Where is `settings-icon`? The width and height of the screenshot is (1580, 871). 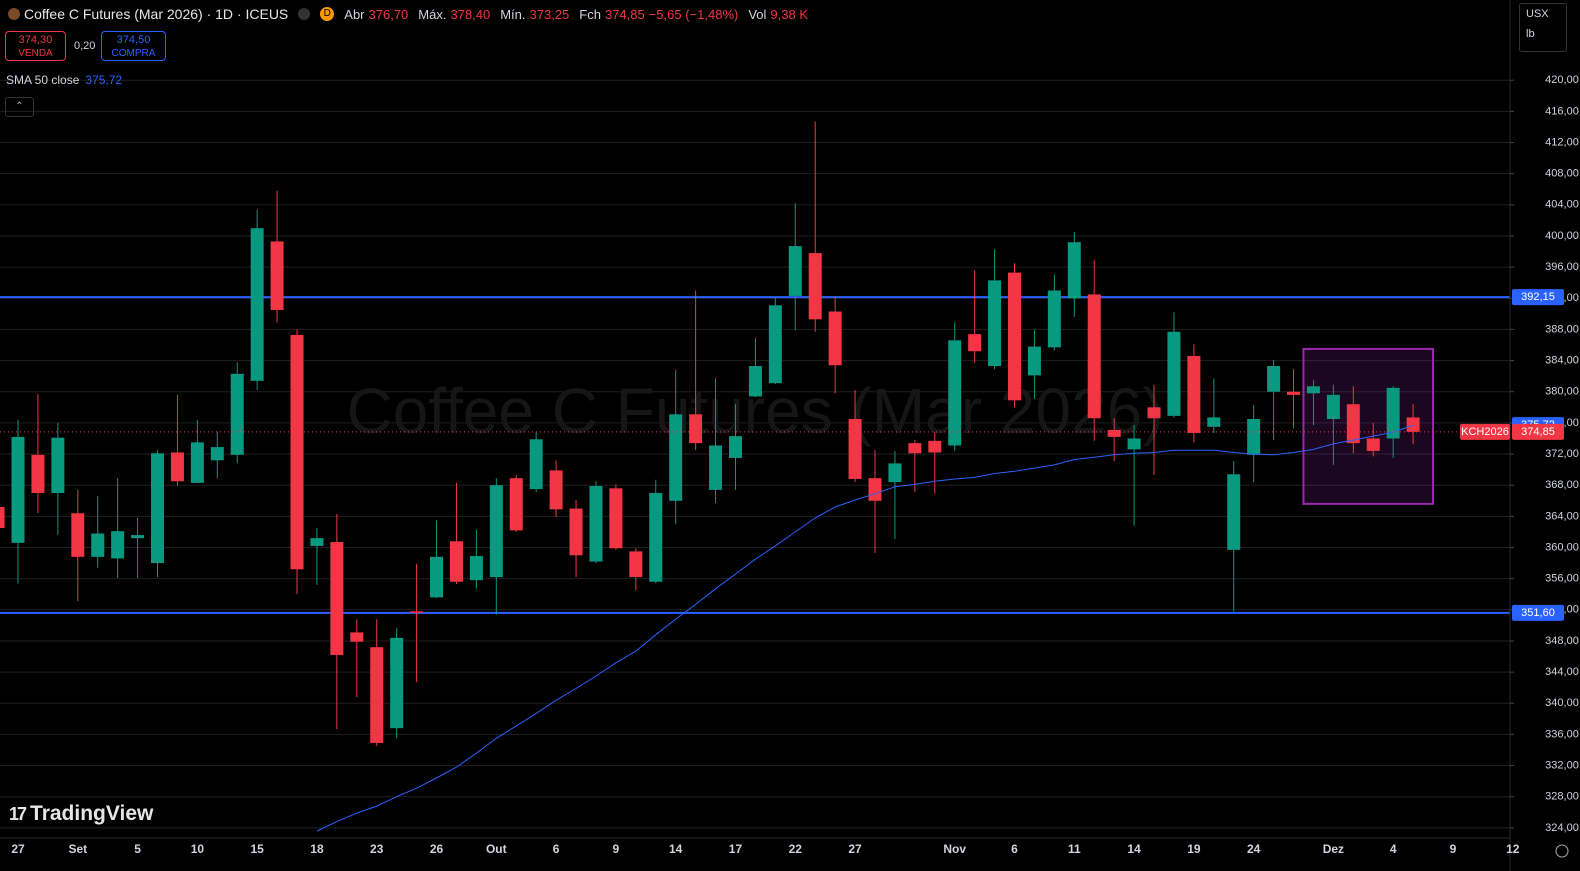
settings-icon is located at coordinates (1562, 851).